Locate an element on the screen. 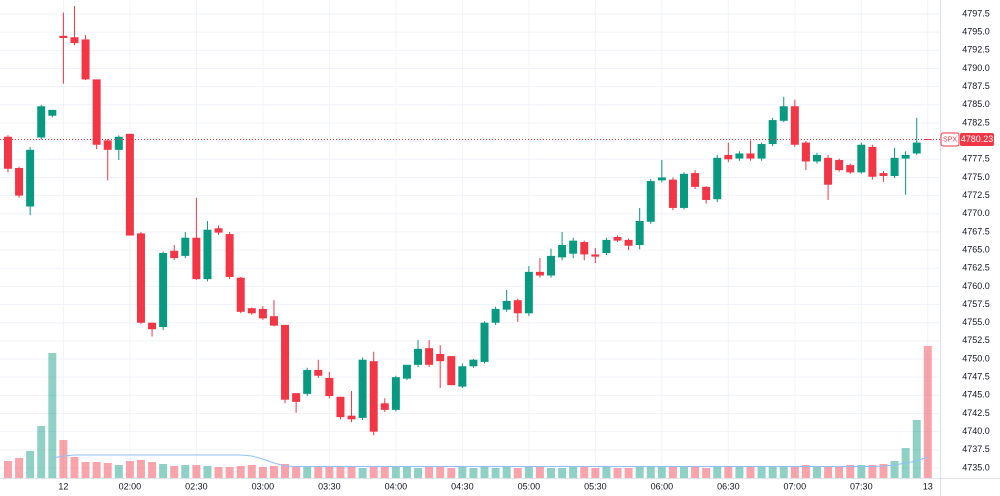 The image size is (1000, 496). x-tick-label: 03:30 is located at coordinates (329, 486).